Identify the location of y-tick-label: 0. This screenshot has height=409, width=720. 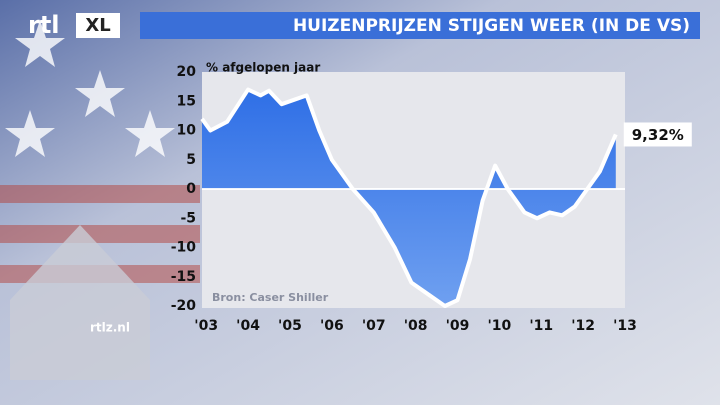
(191, 189).